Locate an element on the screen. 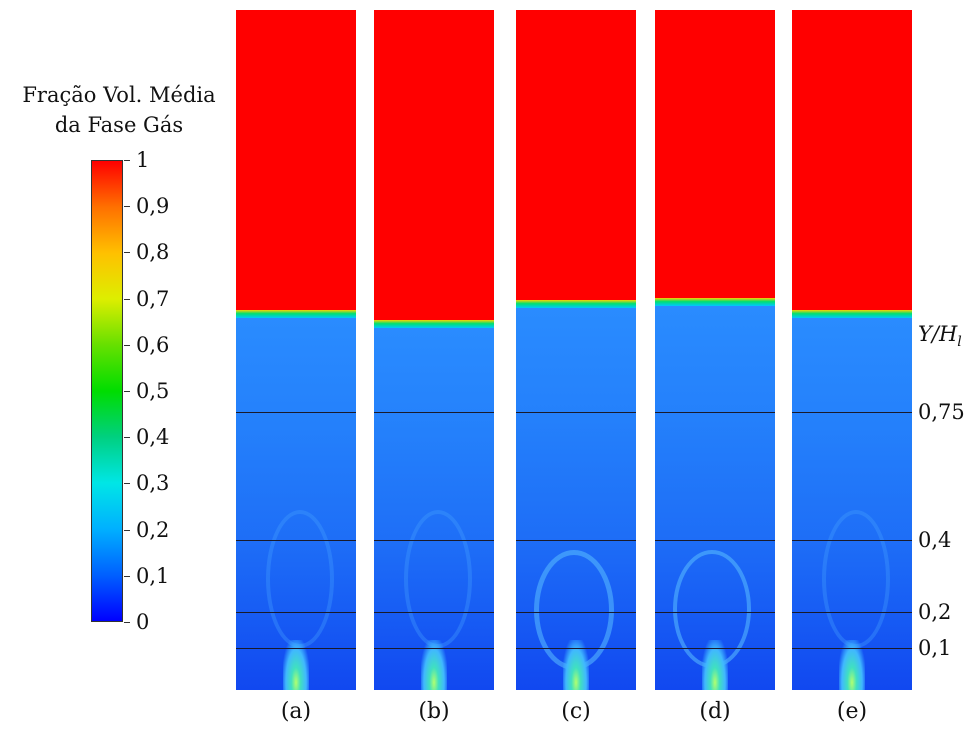 This screenshot has height=733, width=964. colorbar-title: Fração Vol. Média da Fase Gás is located at coordinates (119, 110).